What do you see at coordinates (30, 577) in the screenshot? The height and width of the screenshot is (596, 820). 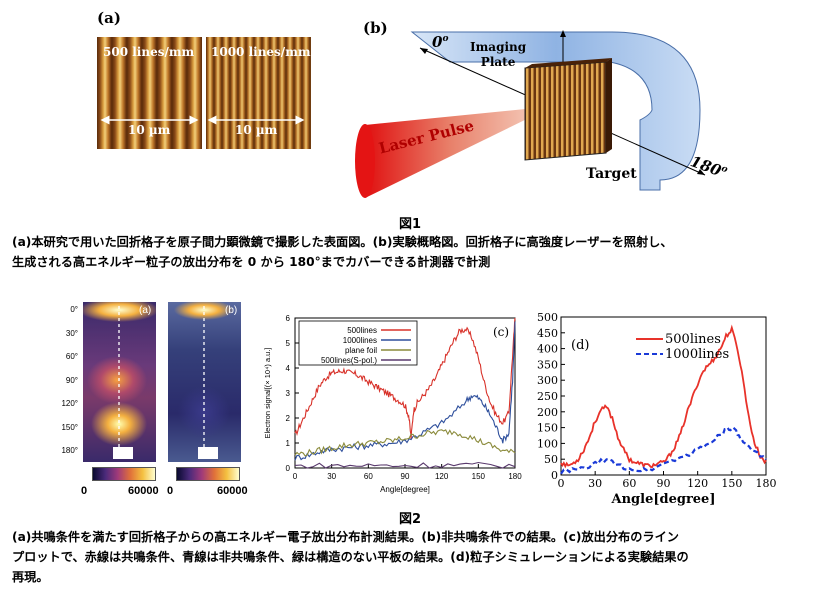 I see `fig2-caption-line3: 再現。` at bounding box center [30, 577].